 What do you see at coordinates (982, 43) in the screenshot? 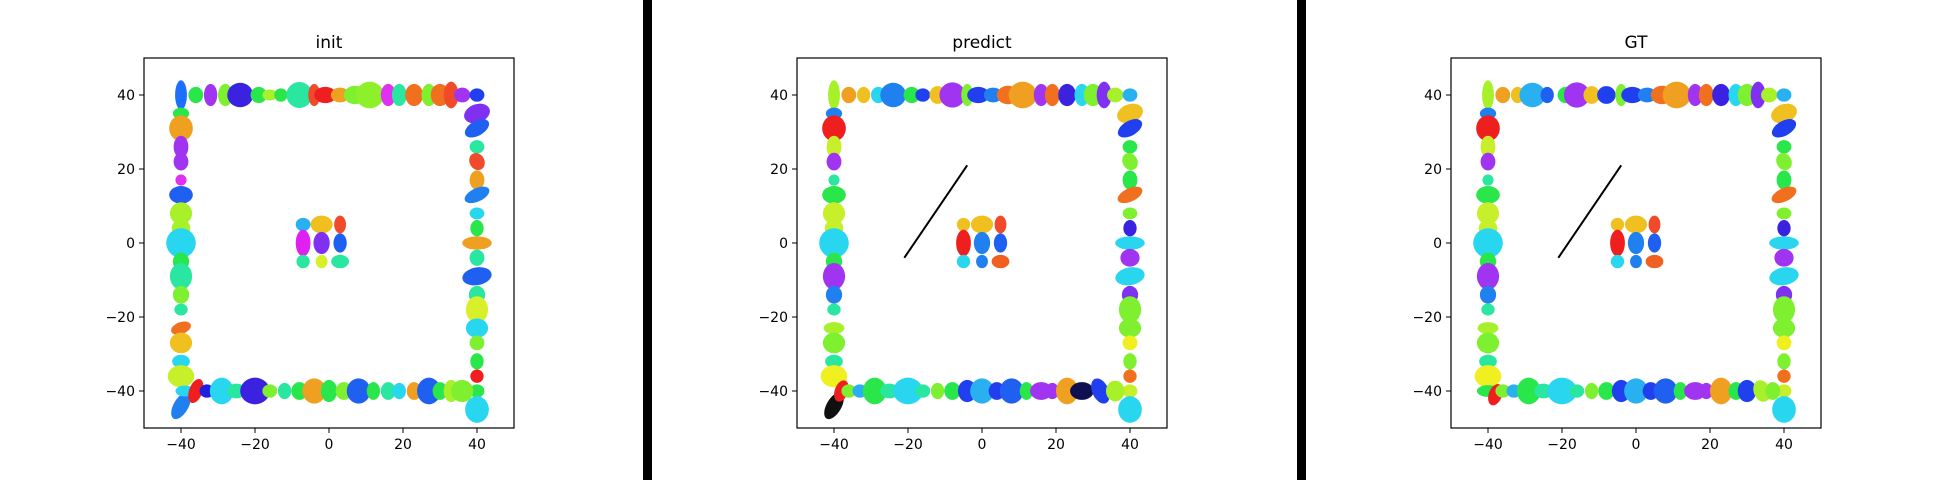
I see `panel-title: predict` at bounding box center [982, 43].